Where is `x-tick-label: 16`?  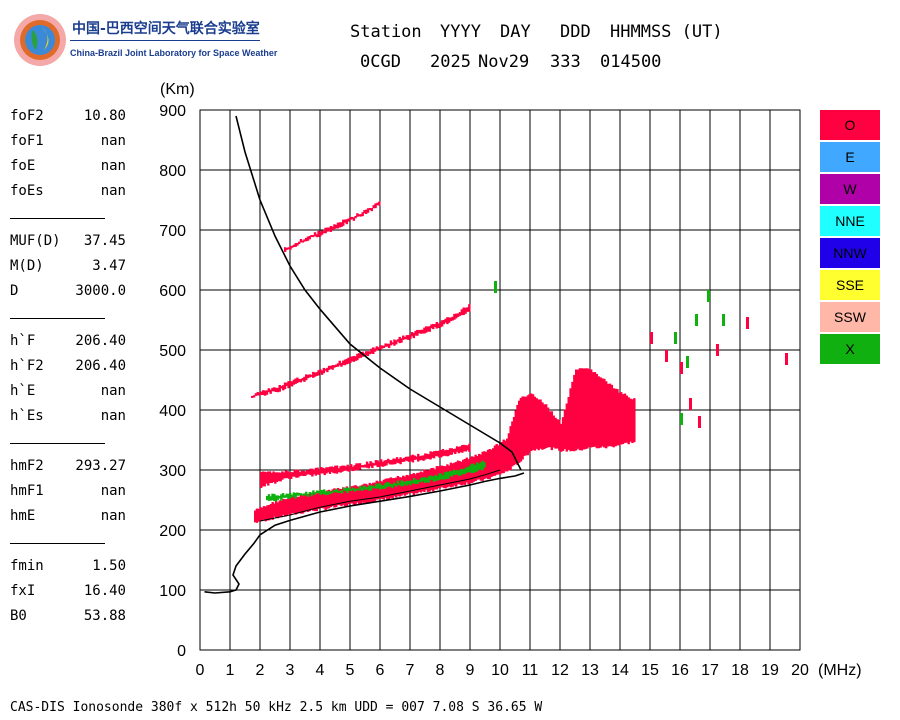 x-tick-label: 16 is located at coordinates (680, 670).